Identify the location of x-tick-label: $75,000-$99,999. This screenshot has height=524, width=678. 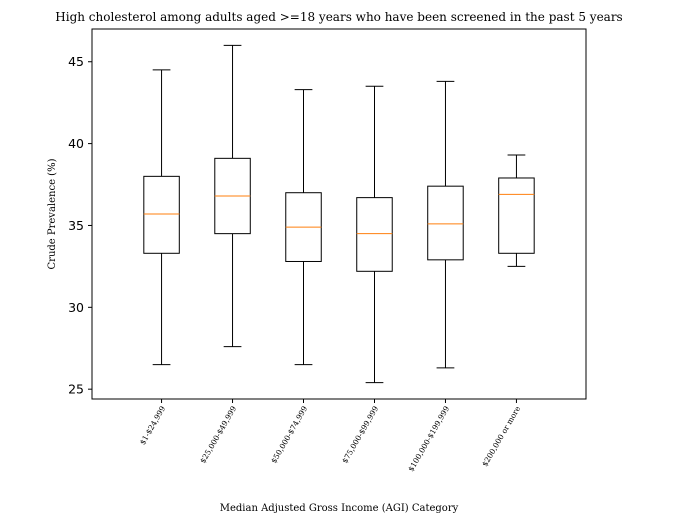
(360, 434).